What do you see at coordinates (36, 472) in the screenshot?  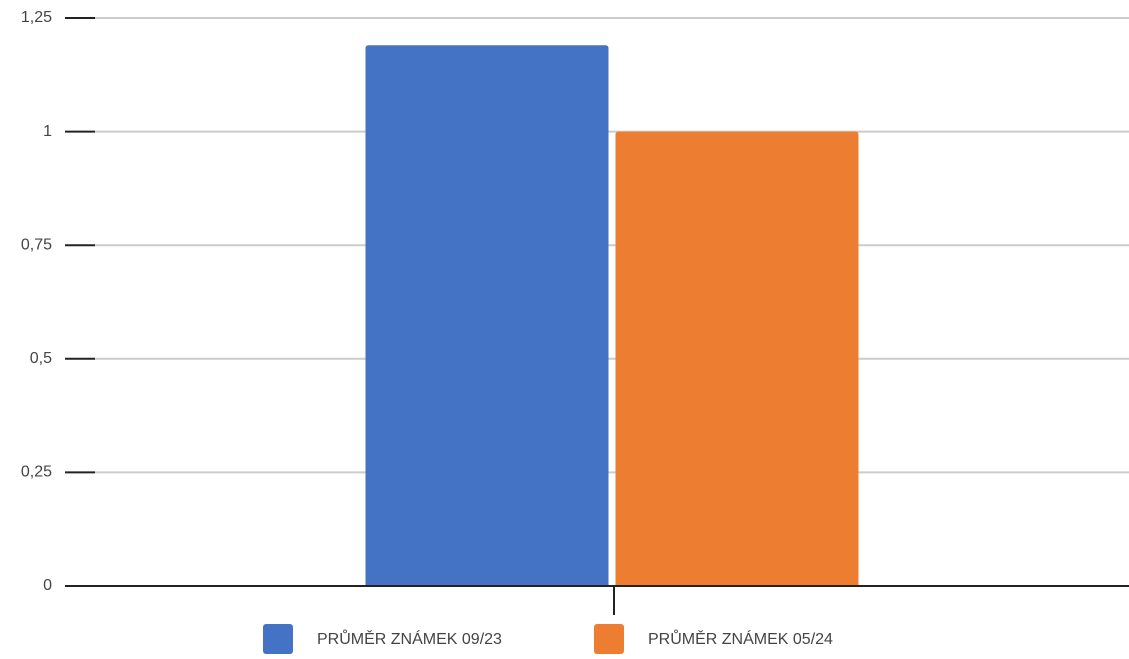 I see `y-tick-label: 0,25` at bounding box center [36, 472].